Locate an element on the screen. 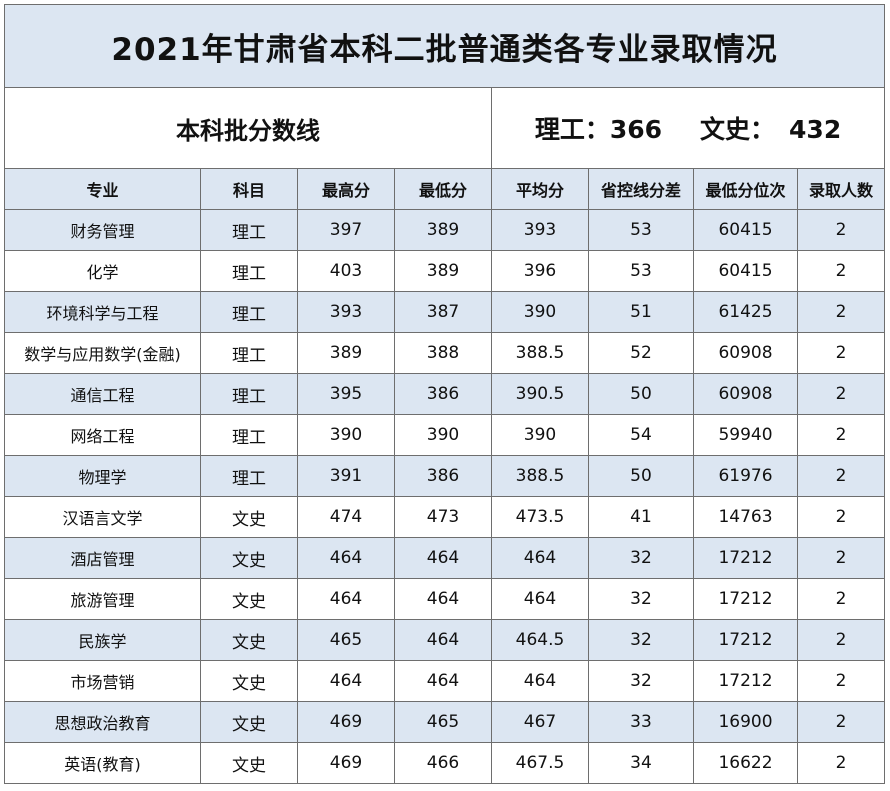 The image size is (890, 791). min-score-cell: 390 is located at coordinates (443, 435).